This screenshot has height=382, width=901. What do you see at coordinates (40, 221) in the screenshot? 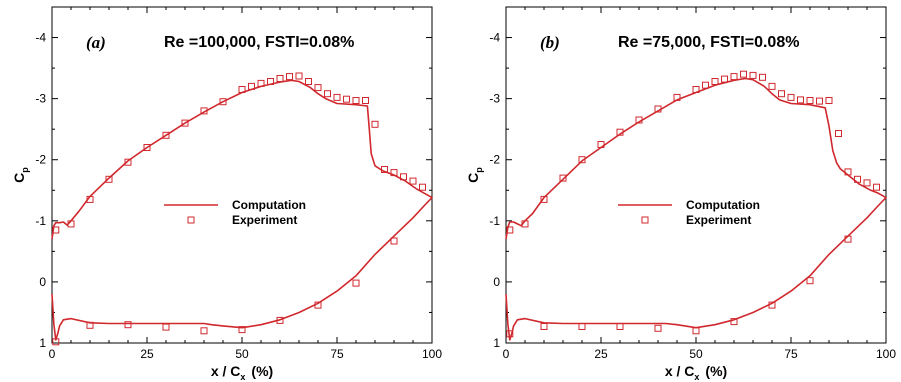
I see `y-tick-label: -1` at bounding box center [40, 221].